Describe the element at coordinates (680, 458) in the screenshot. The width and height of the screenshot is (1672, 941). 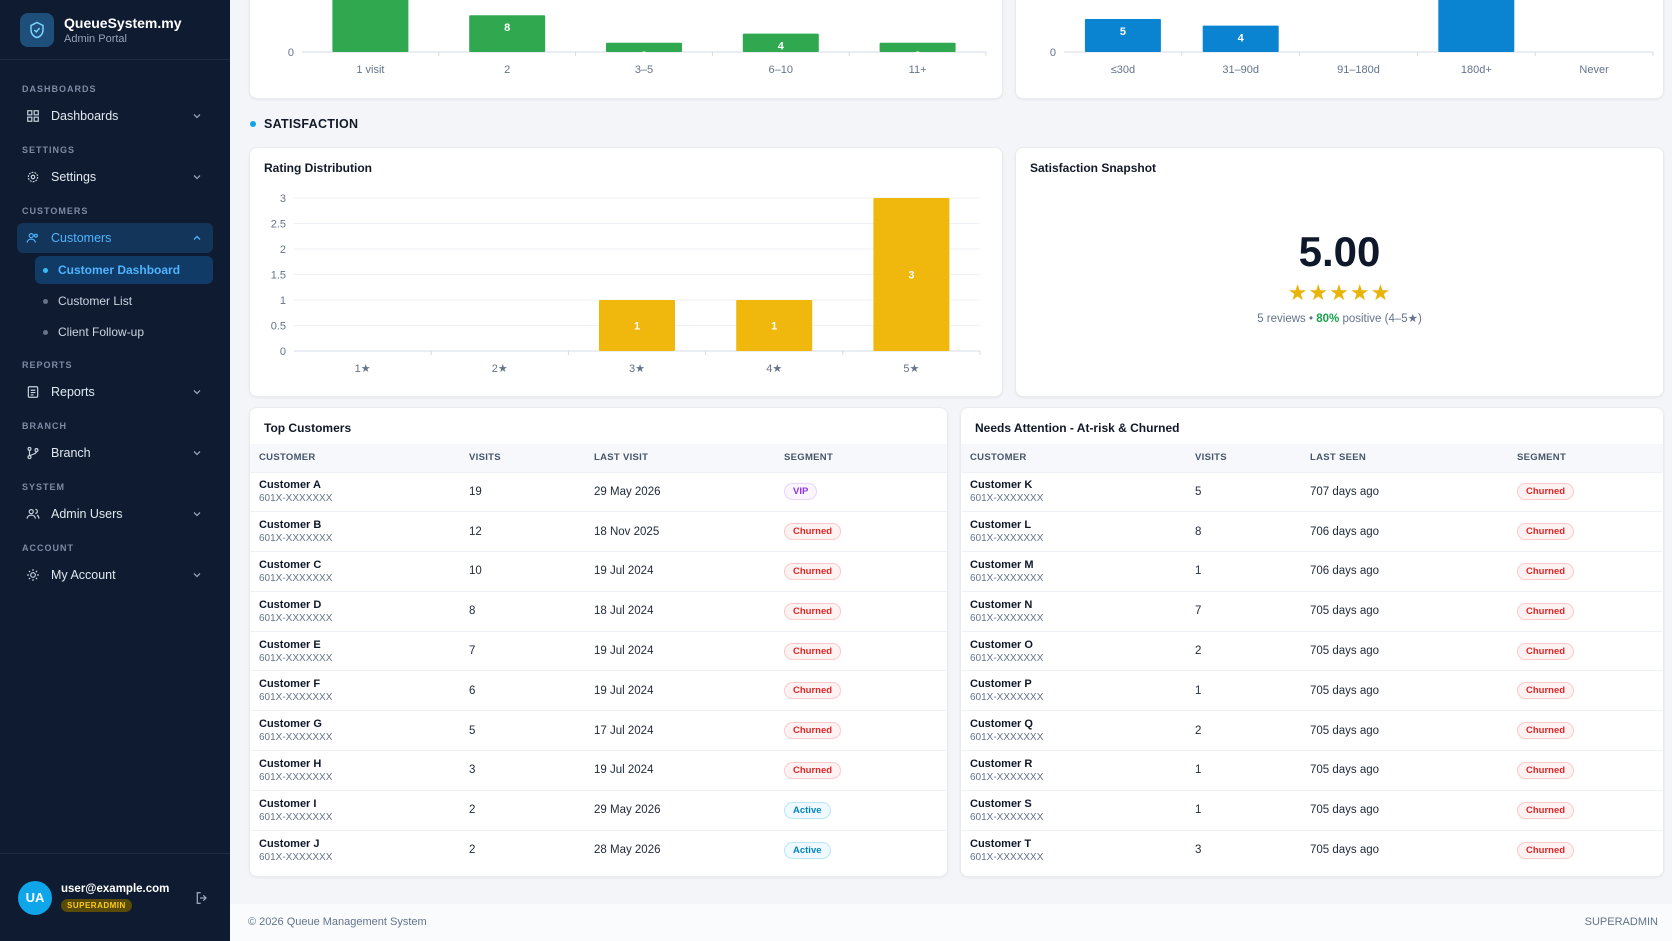
I see `column-header: LAST VISIT` at that location.